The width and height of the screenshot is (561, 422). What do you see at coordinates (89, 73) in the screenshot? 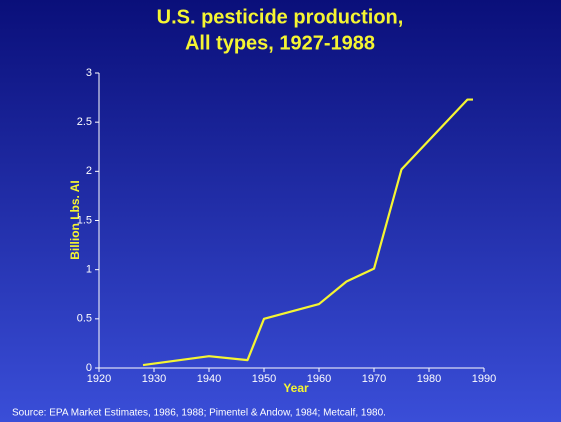
I see `y-tick-label: 3` at bounding box center [89, 73].